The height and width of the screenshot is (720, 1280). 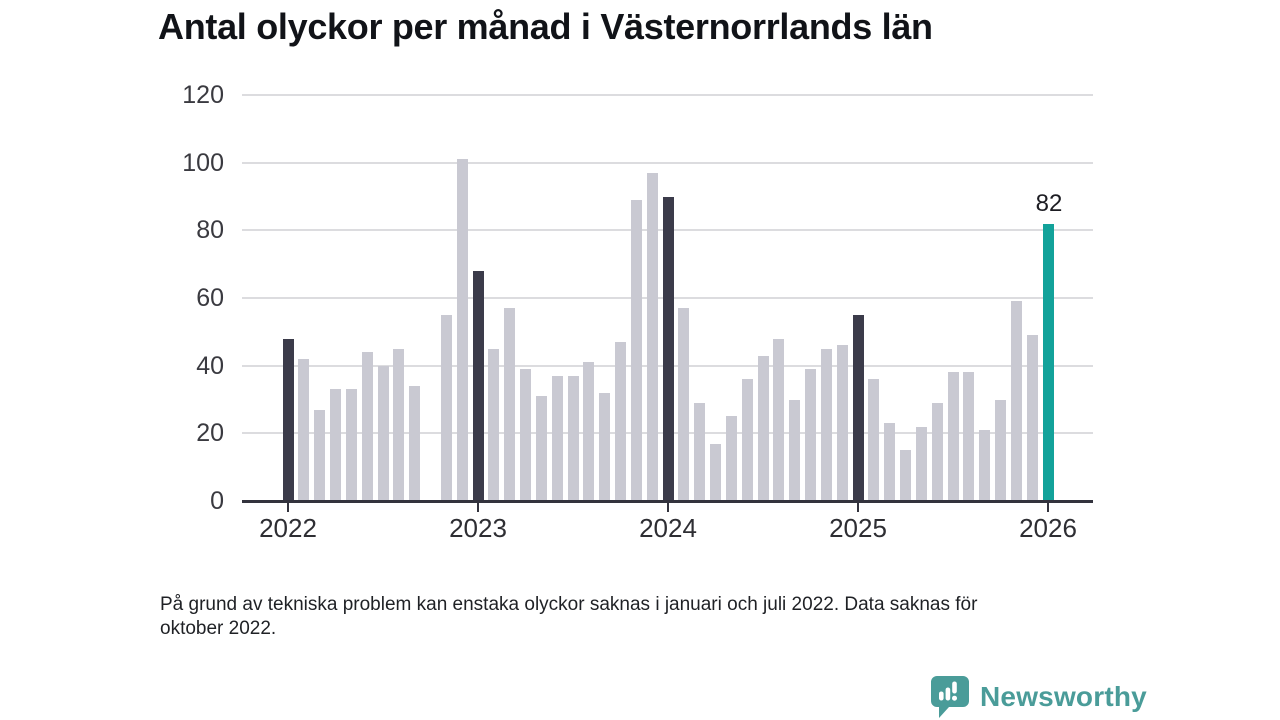 I want to click on y-axis-label-40: 40, so click(x=210, y=365).